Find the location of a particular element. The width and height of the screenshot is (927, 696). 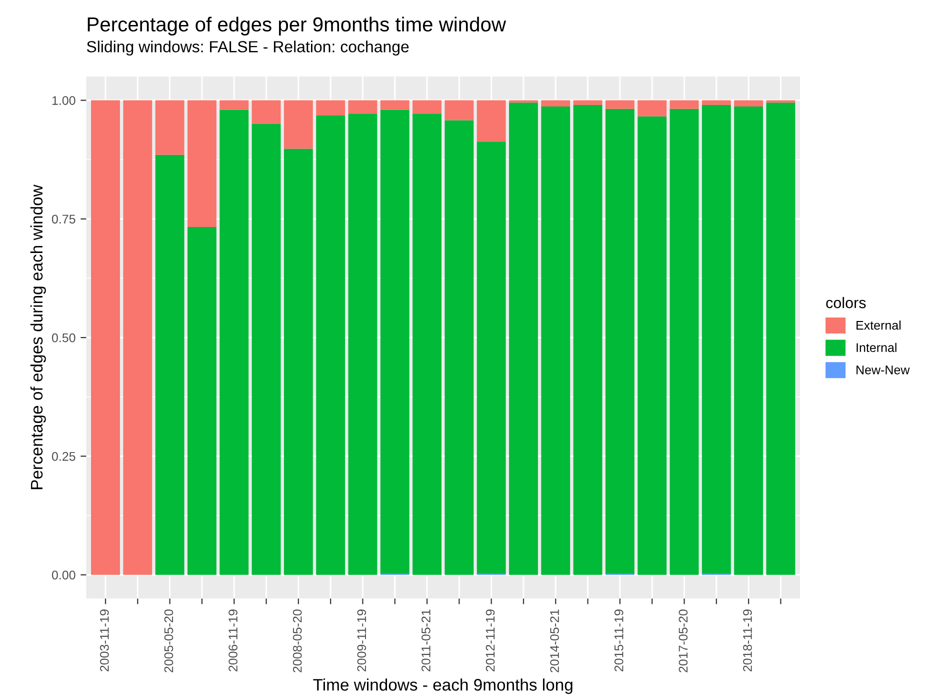

x-tick-label: 2015-11-19 is located at coordinates (619, 641).